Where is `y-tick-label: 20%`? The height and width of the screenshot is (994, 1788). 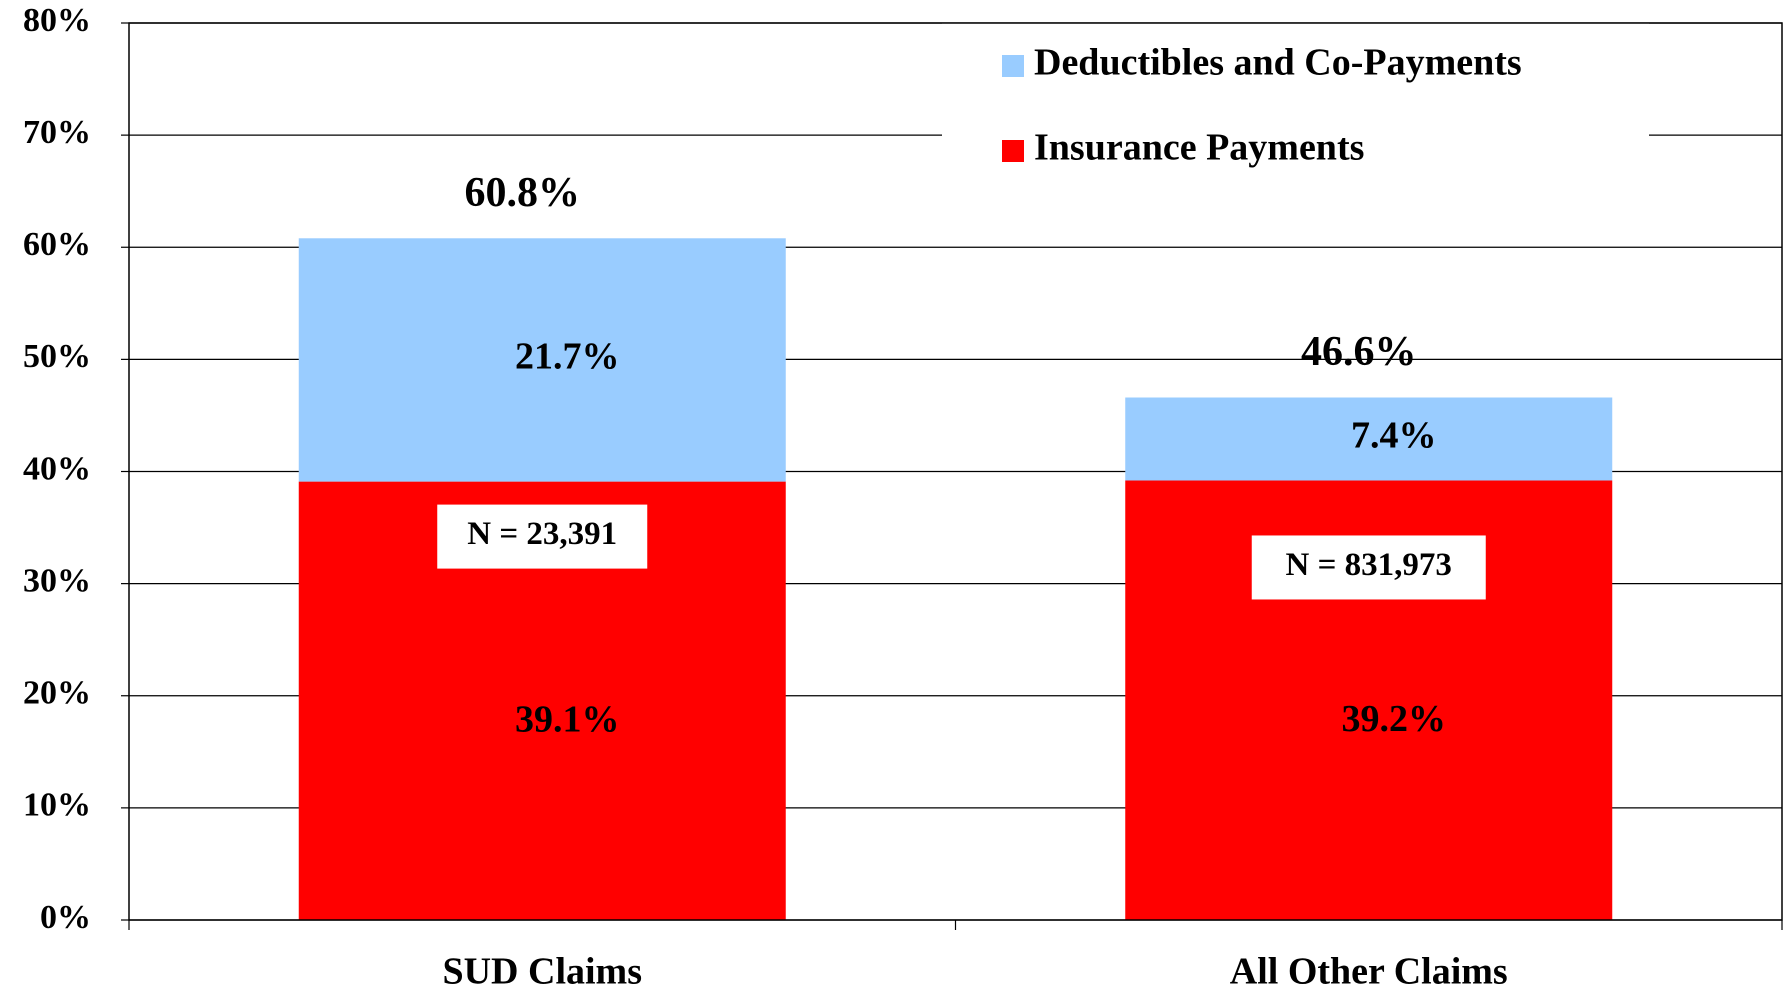
y-tick-label: 20% is located at coordinates (57, 693).